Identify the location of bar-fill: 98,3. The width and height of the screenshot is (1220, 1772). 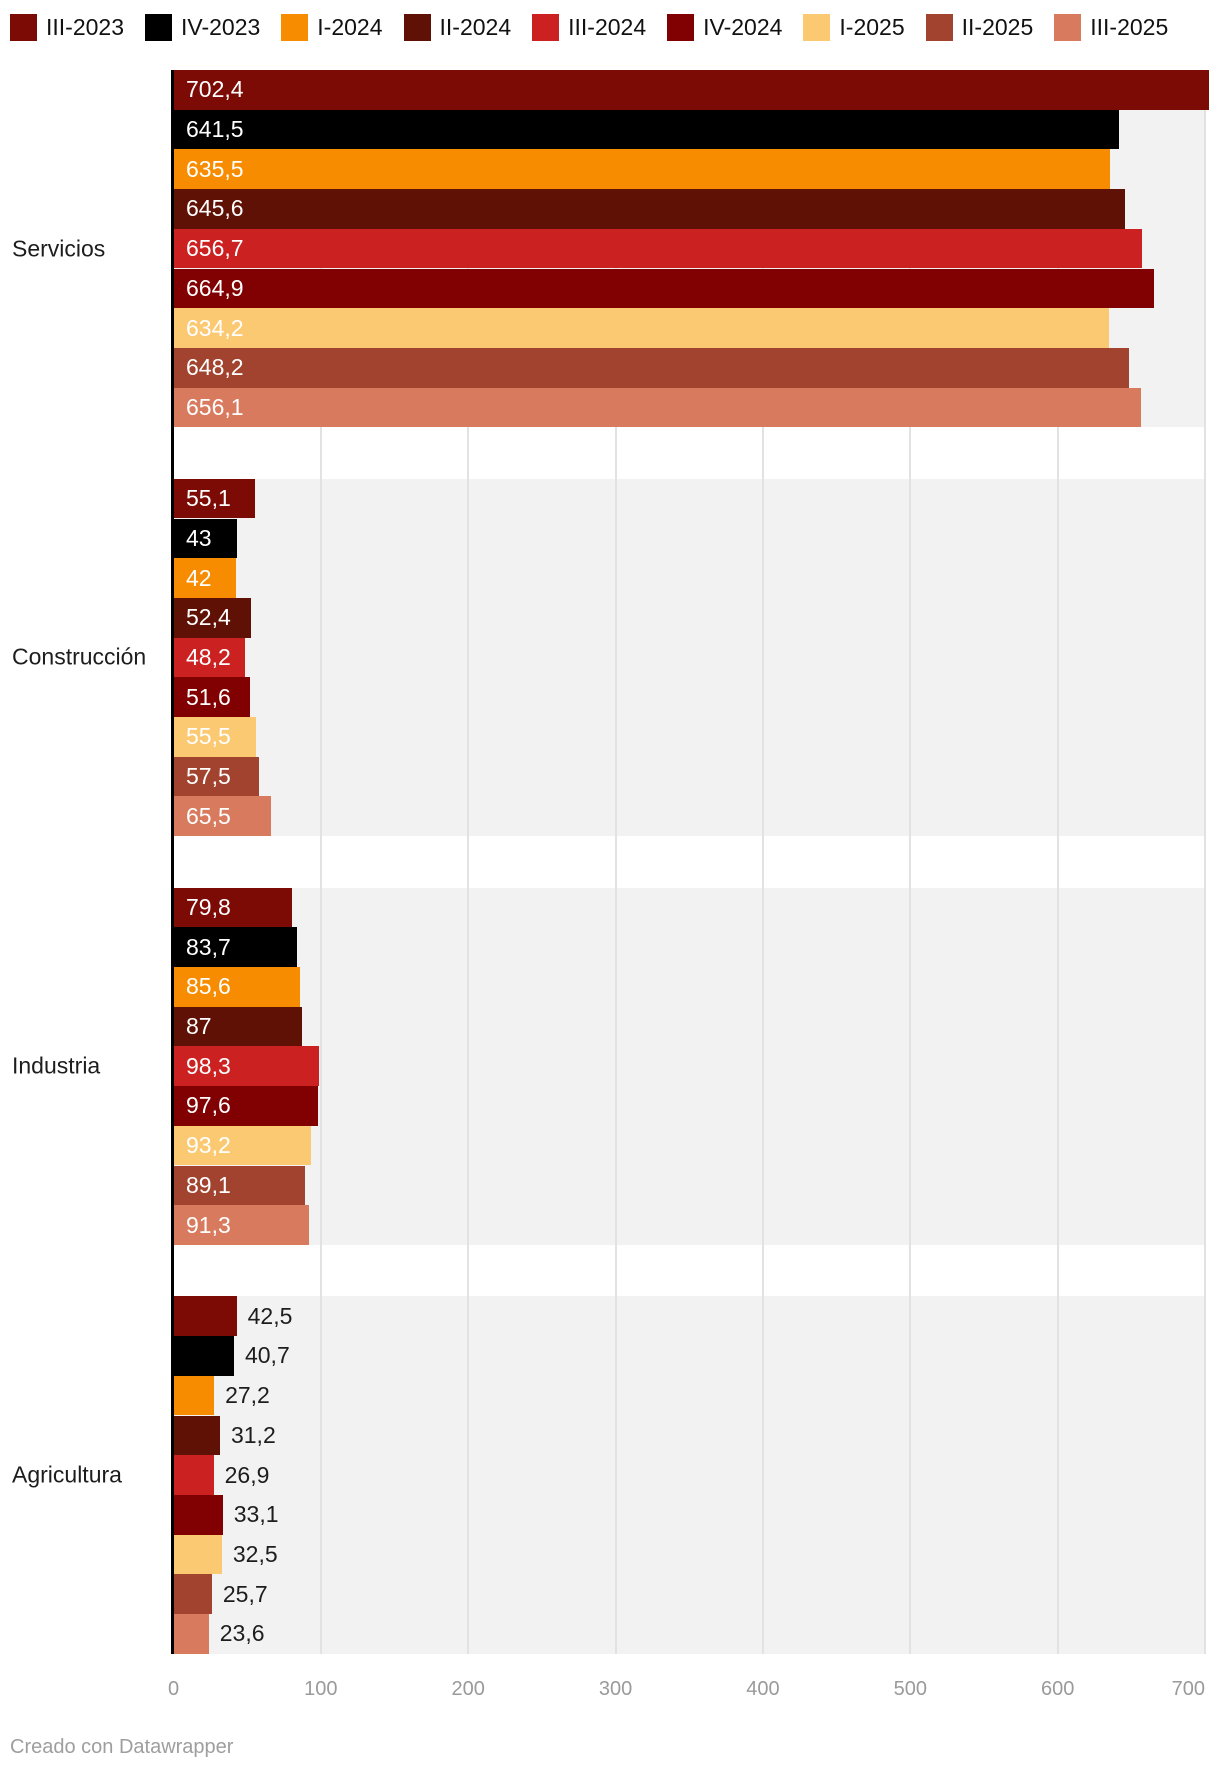
(246, 1066).